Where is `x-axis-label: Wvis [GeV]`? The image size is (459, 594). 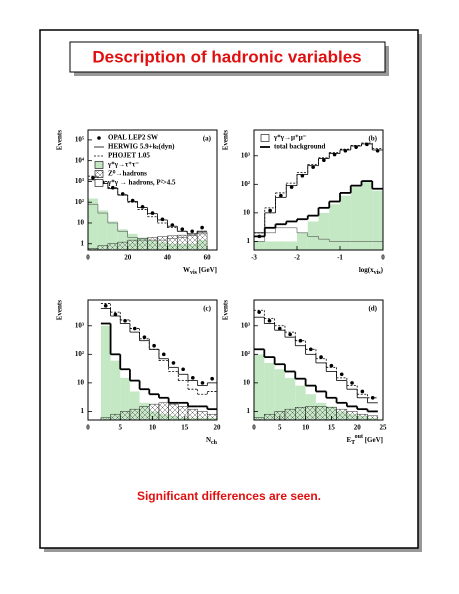
x-axis-label: Wvis [GeV] is located at coordinates (200, 271).